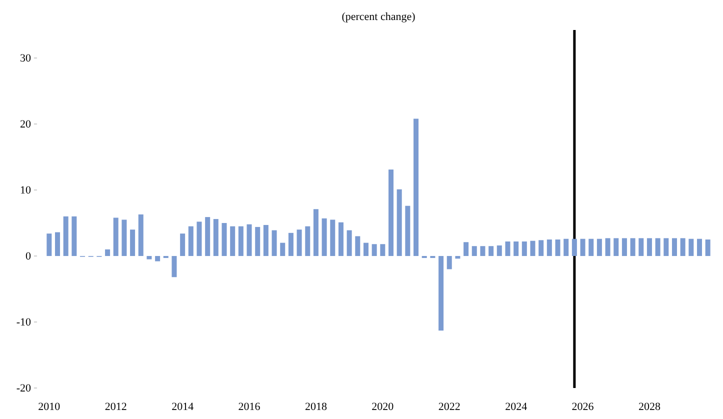 The image size is (723, 419). Describe the element at coordinates (383, 407) in the screenshot. I see `x-tick-label: 2020` at that location.